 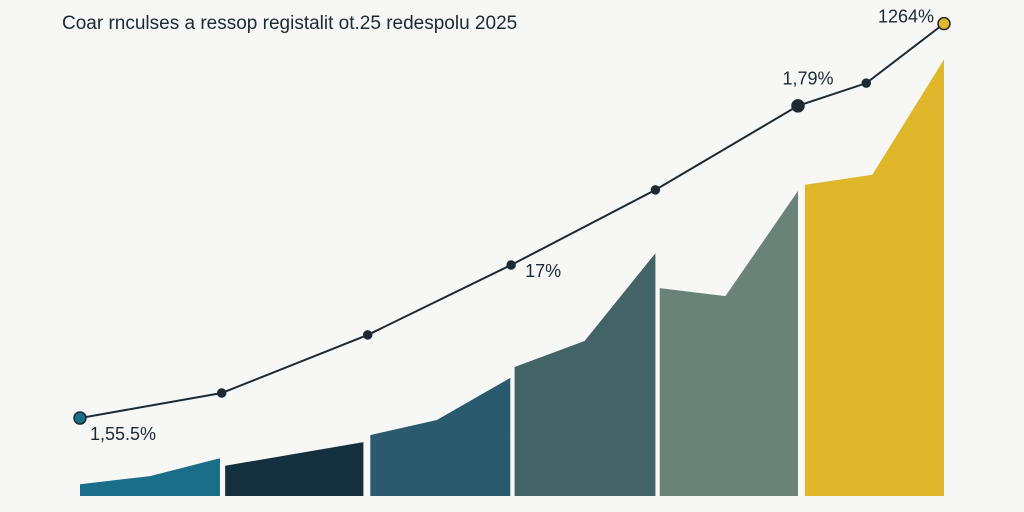 What do you see at coordinates (123, 434) in the screenshot?
I see `annotation: 1,55.5%` at bounding box center [123, 434].